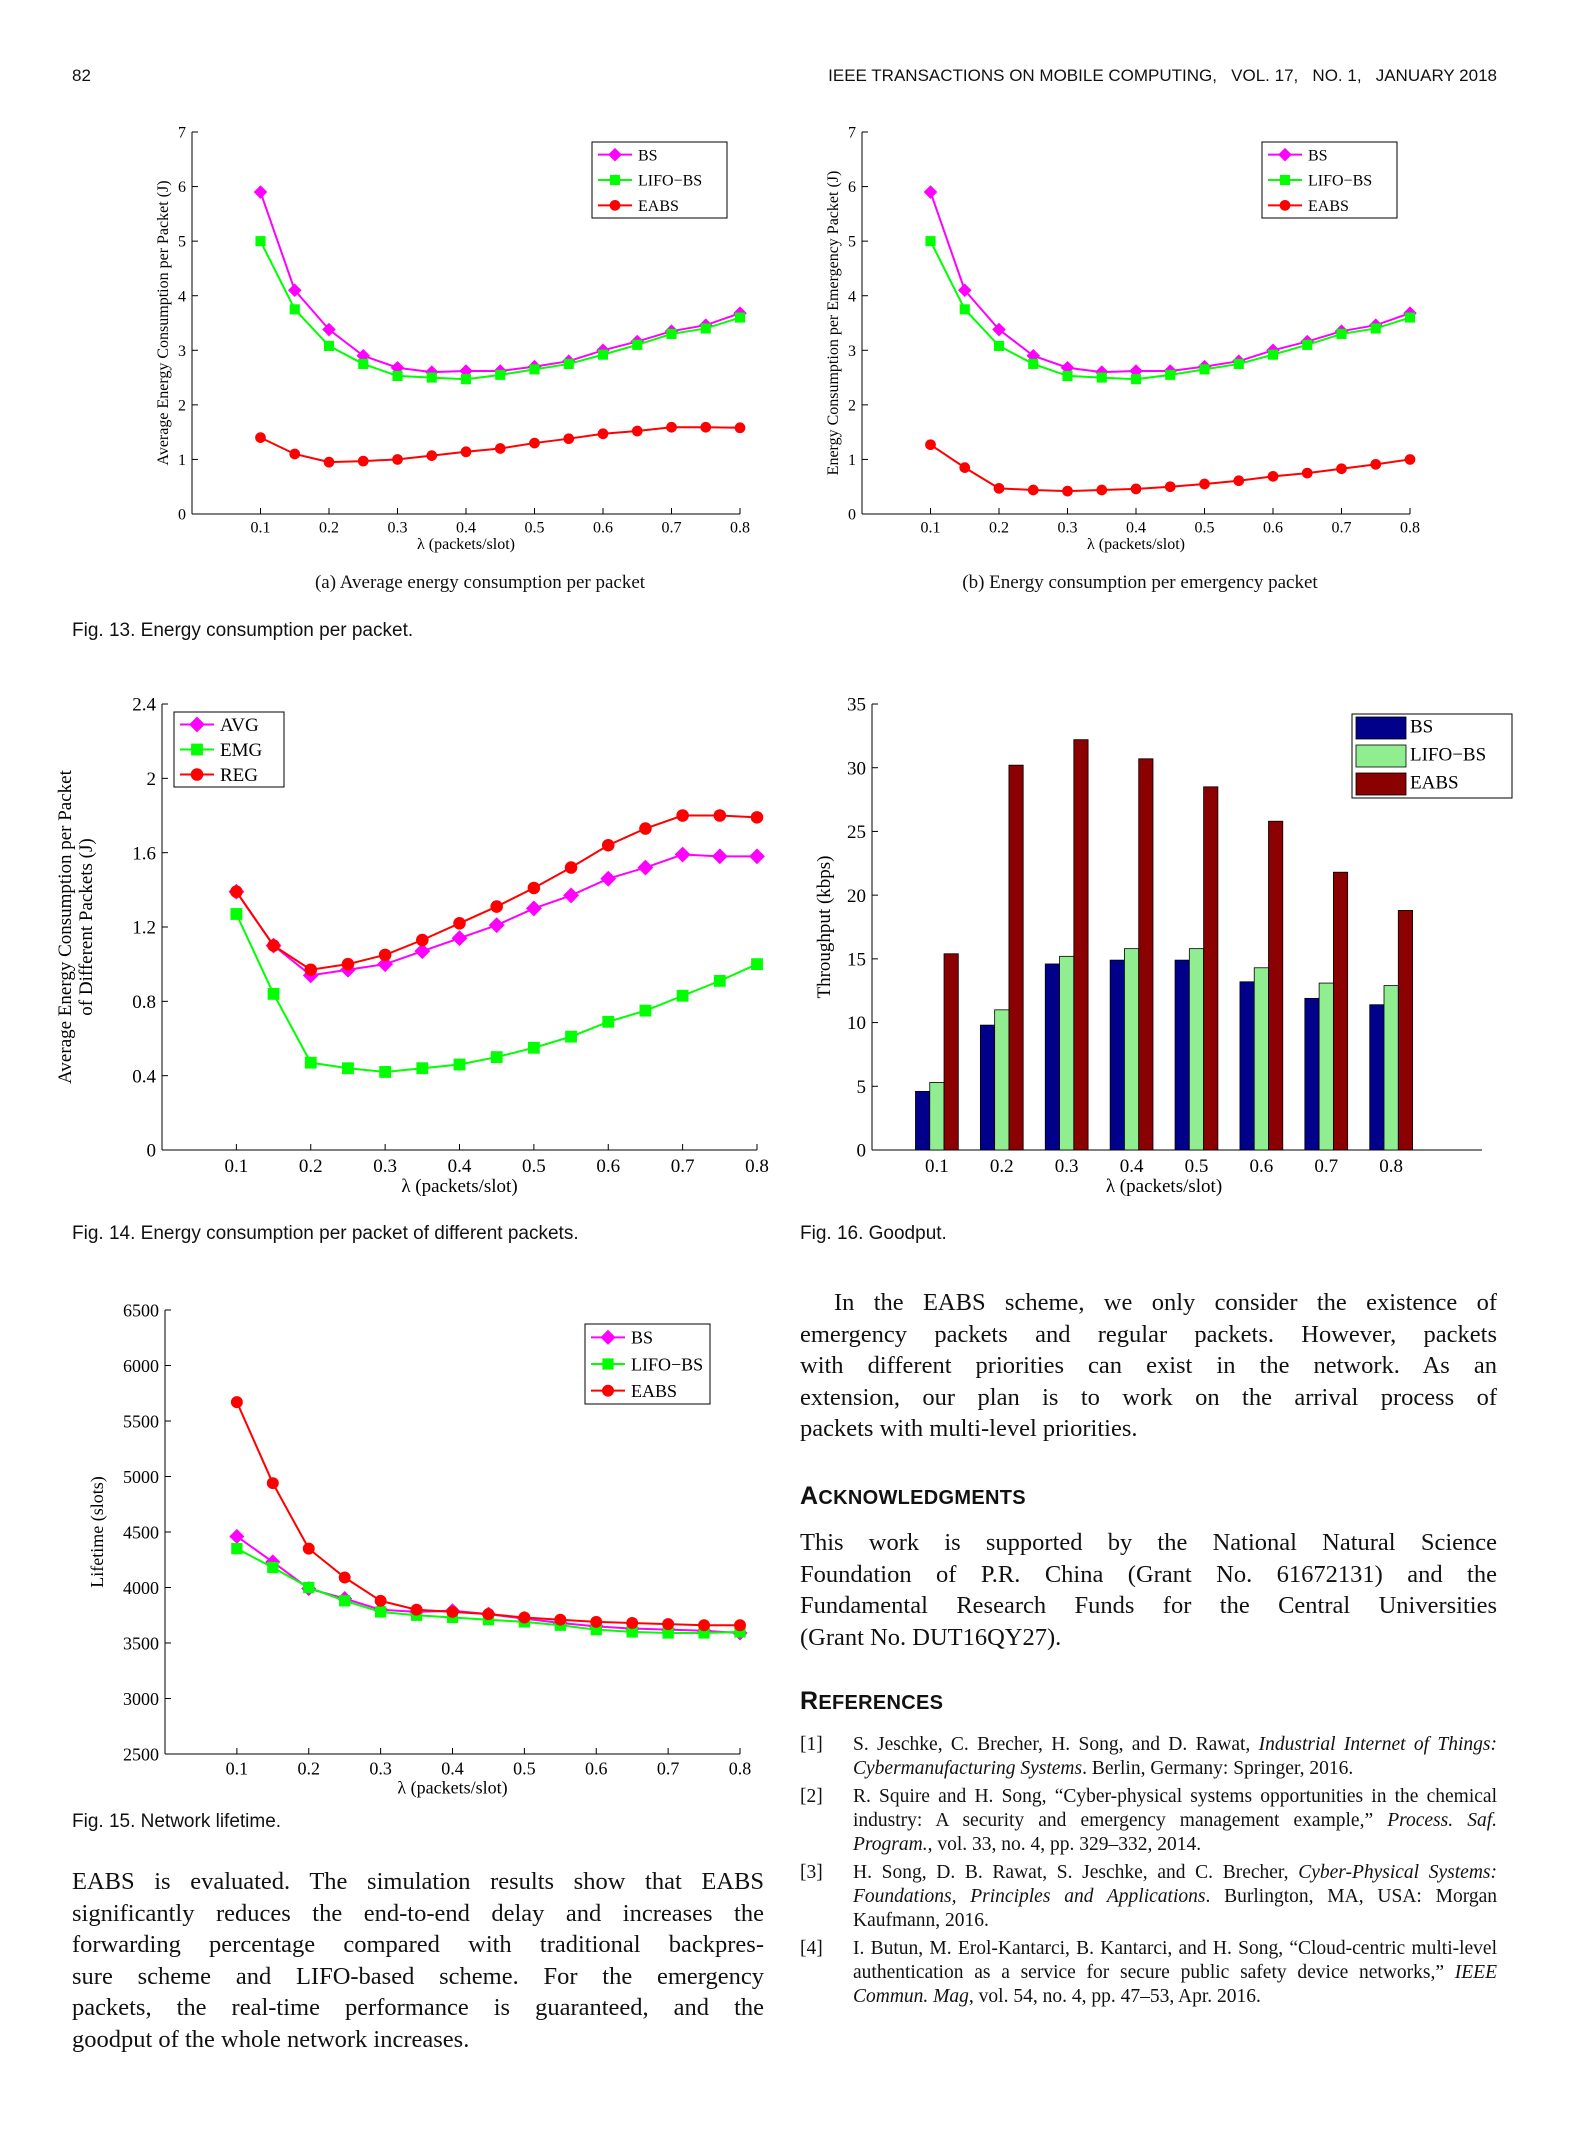 This screenshot has height=2142, width=1569. Describe the element at coordinates (177, 1821) in the screenshot. I see `figure-15-caption: Fig. 15. Network lifetime.` at that location.